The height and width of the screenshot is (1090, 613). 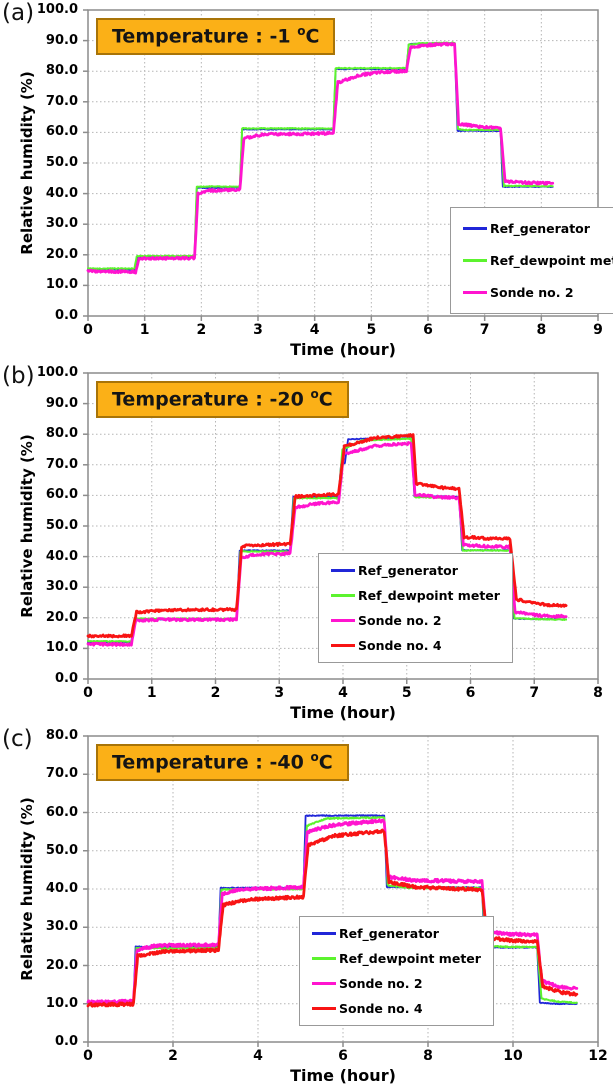 What do you see at coordinates (18, 13) in the screenshot?
I see `panel-label-a: (a)` at bounding box center [18, 13].